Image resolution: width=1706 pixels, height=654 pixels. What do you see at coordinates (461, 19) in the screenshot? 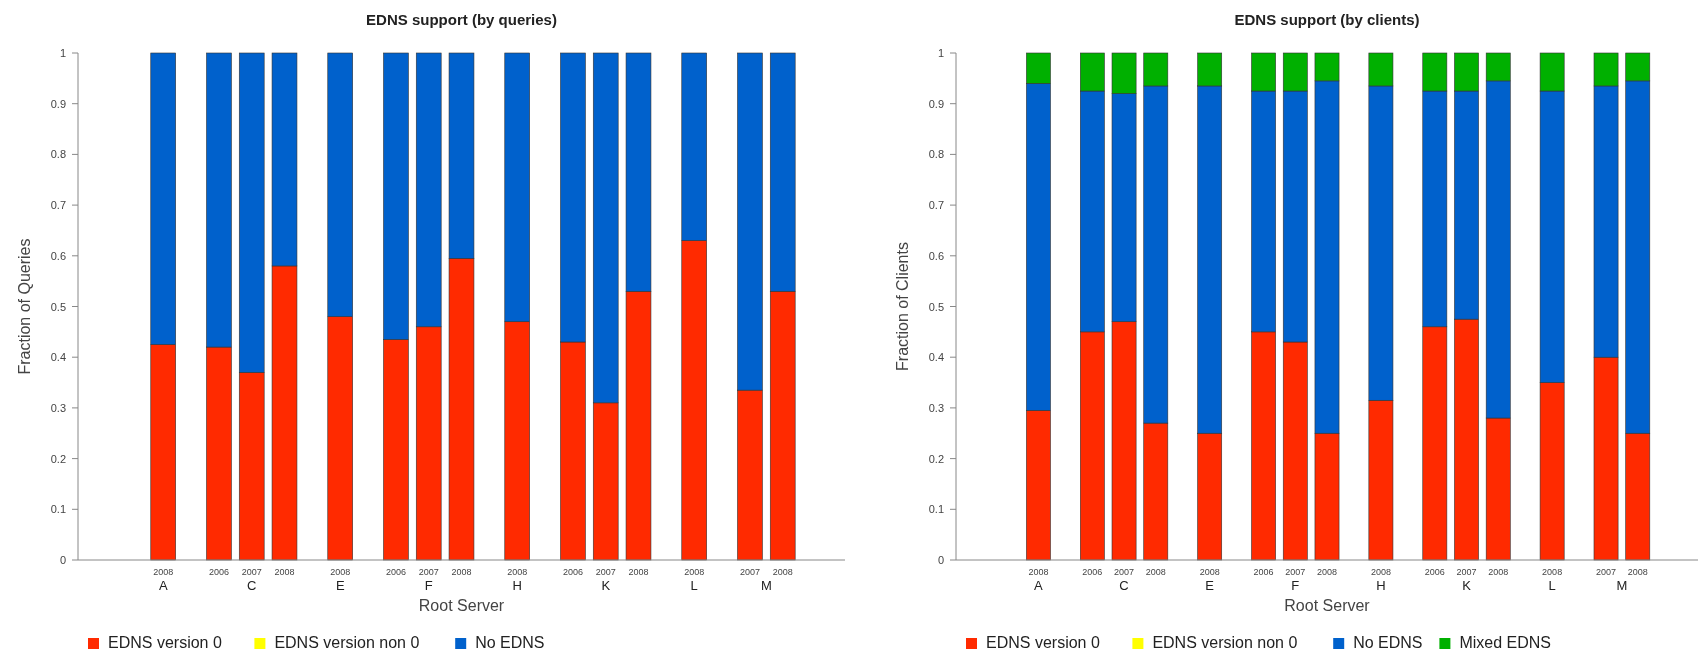
I see `chart-title: EDNS support (by queries)` at bounding box center [461, 19].